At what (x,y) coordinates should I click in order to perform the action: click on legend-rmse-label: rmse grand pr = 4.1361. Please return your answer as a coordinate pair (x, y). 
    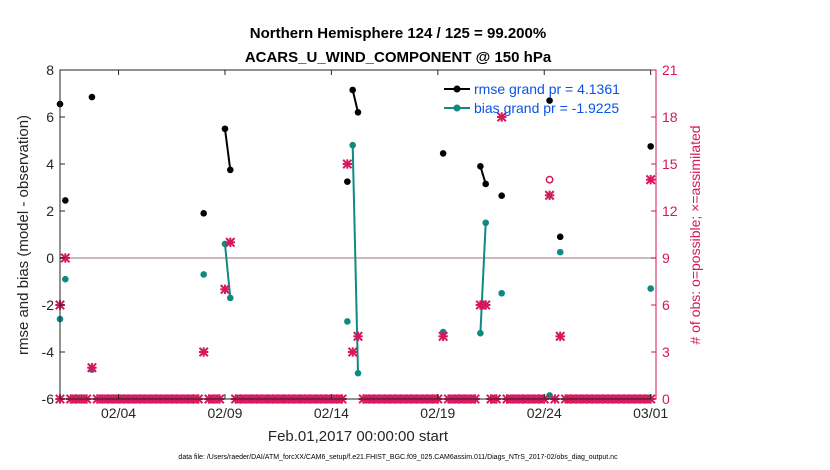
    Looking at the image, I should click on (547, 89).